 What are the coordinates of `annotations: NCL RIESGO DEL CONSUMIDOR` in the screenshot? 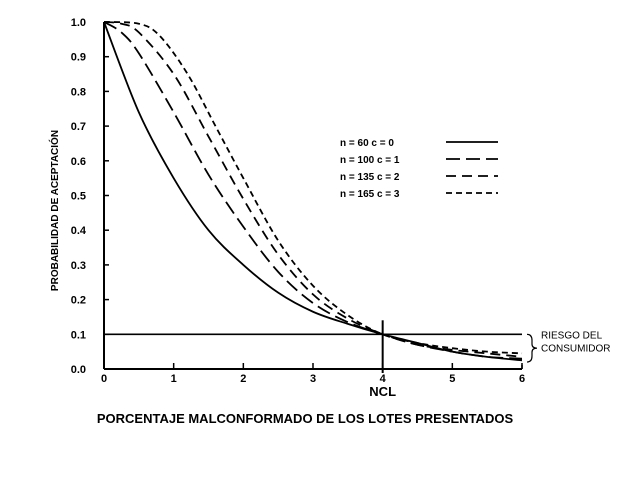 It's located at (357, 359).